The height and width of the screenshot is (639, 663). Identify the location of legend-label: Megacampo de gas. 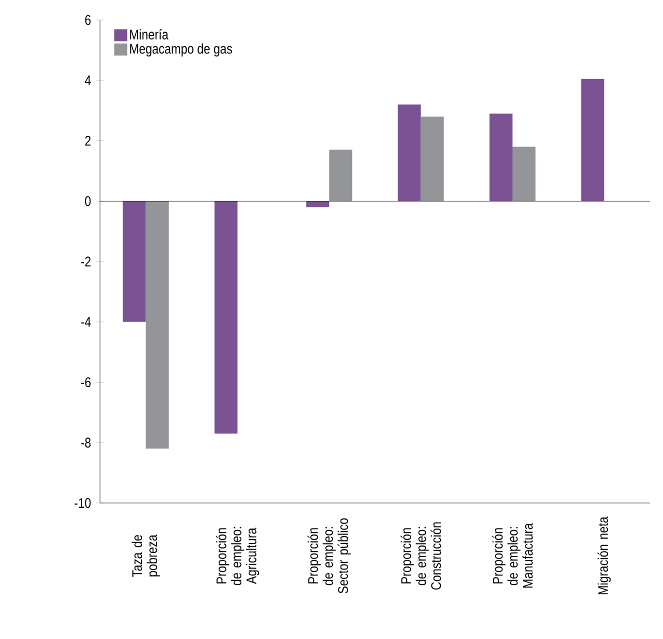
(181, 49).